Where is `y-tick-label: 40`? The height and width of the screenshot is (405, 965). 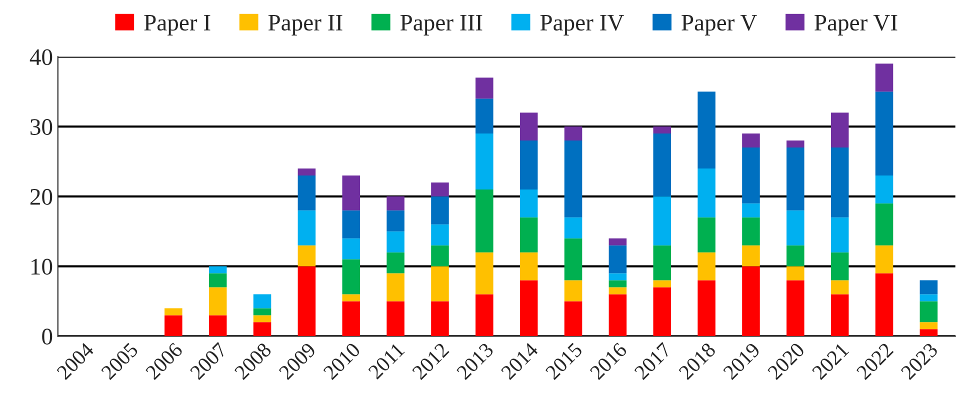 y-tick-label: 40 is located at coordinates (41, 57).